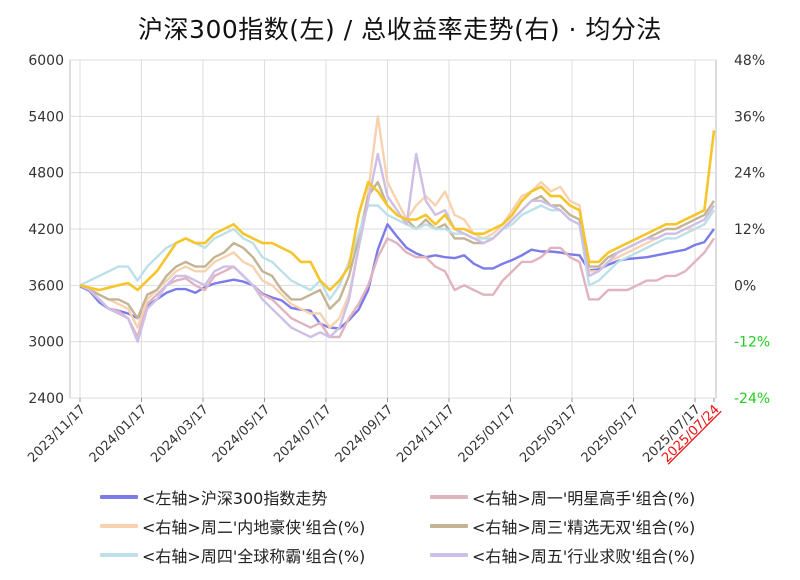 This screenshot has width=800, height=580. I want to click on x-tick-label: 2024/03/17, so click(180, 434).